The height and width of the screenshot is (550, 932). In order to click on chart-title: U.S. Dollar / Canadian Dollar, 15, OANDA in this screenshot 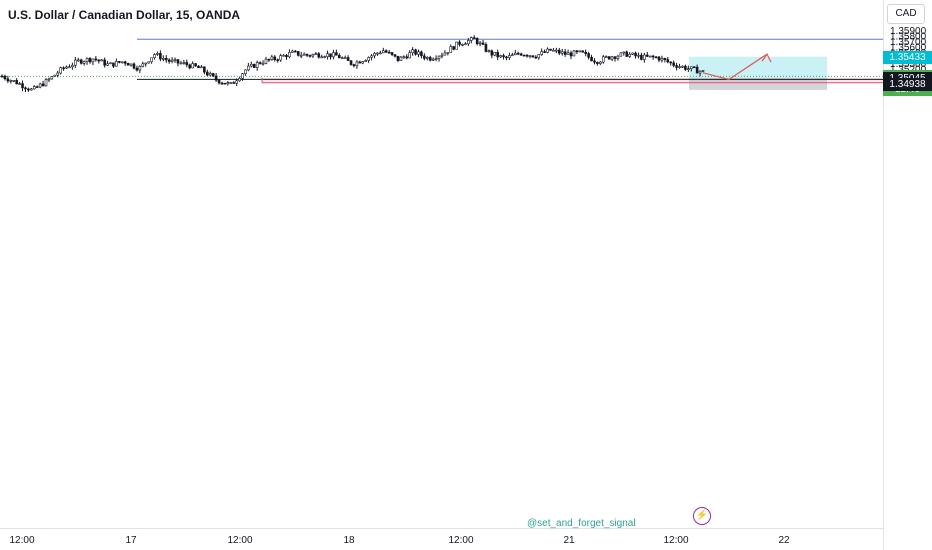, I will do `click(124, 15)`.